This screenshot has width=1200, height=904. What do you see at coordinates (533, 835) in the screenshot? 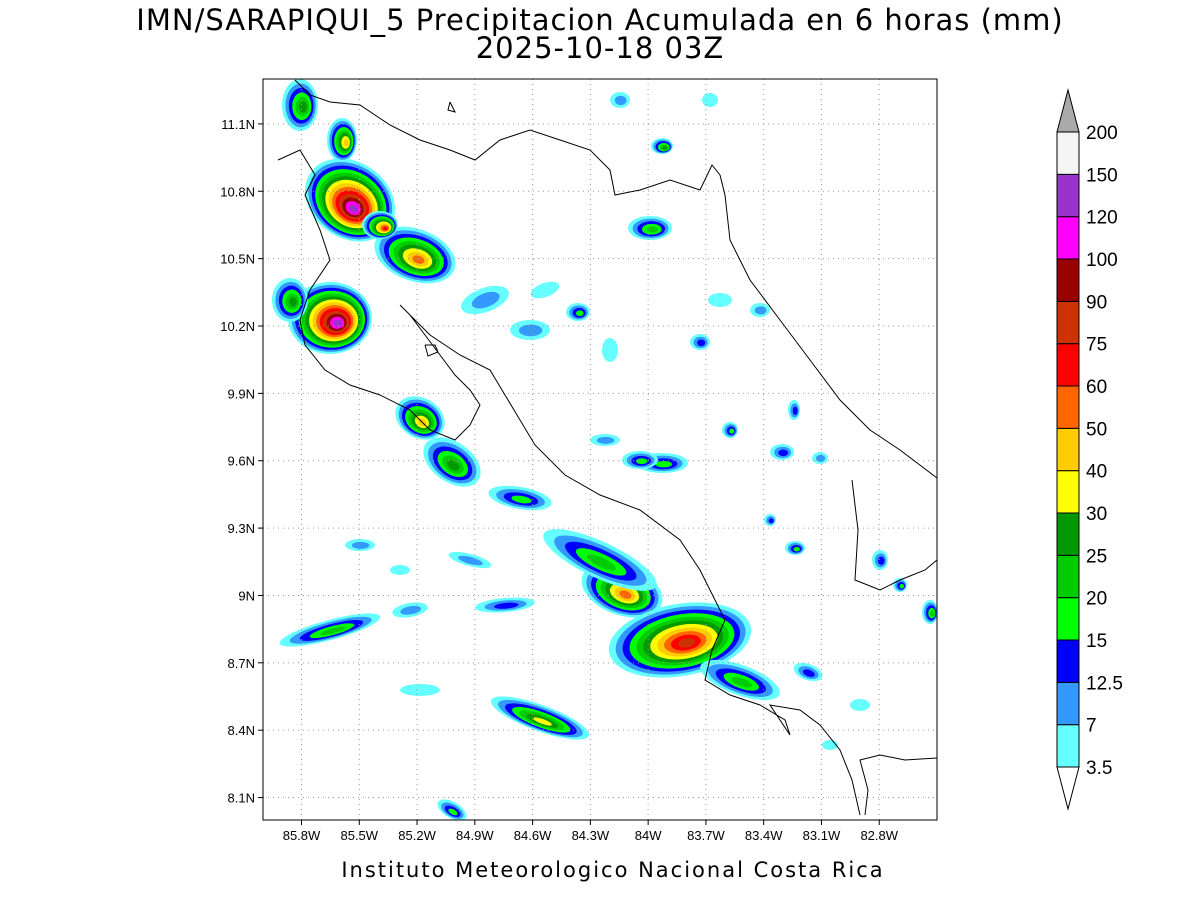
I see `lon-tick-label: 84.6W` at bounding box center [533, 835].